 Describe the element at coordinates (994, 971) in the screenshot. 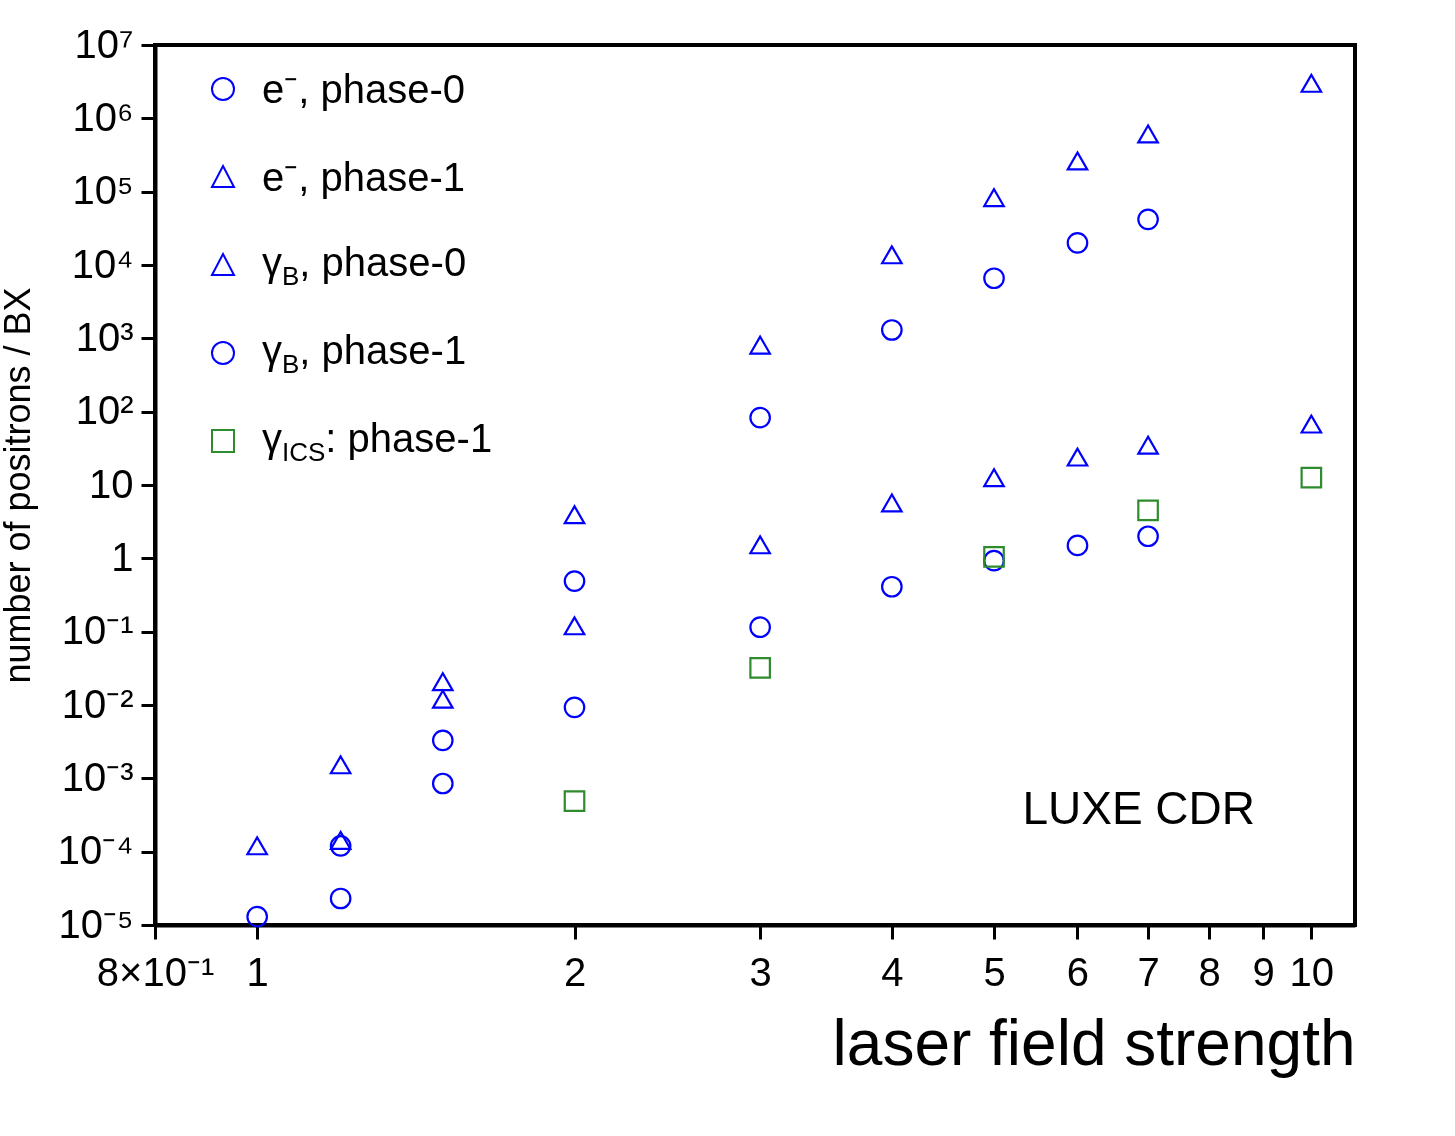

I see `x-tick-label: 5` at that location.